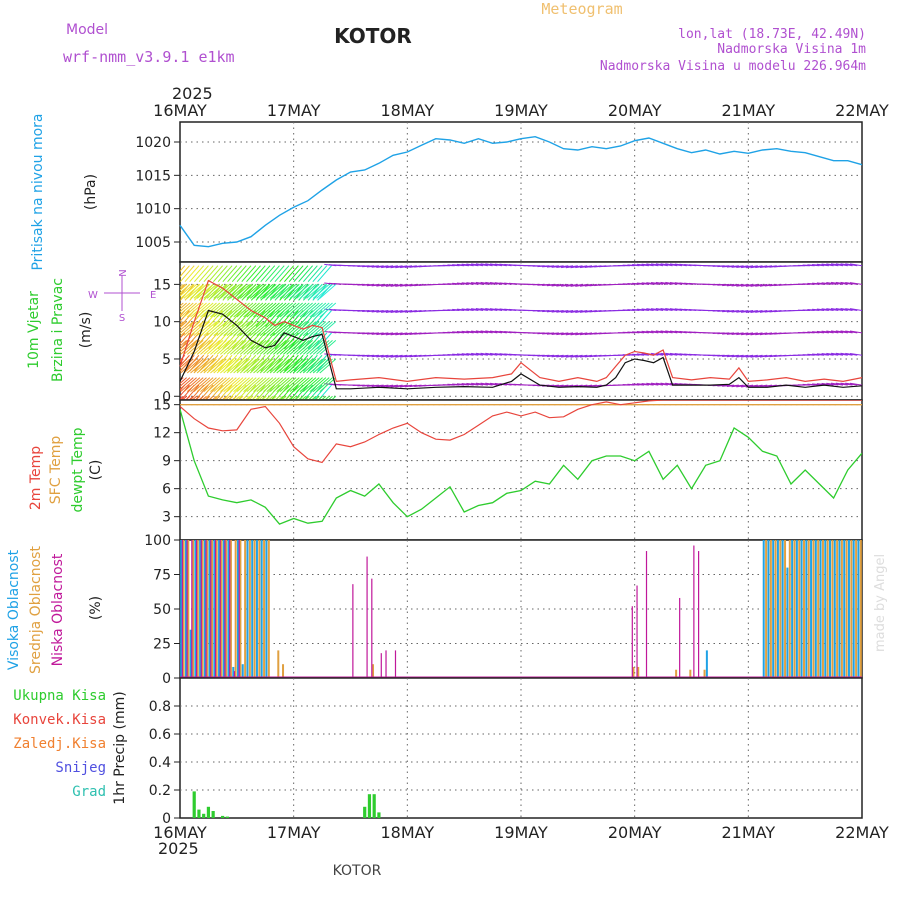 The width and height of the screenshot is (900, 900). Describe the element at coordinates (503, 610) in the screenshot. I see `clouds-panel: 0 25 50 75 100` at that location.